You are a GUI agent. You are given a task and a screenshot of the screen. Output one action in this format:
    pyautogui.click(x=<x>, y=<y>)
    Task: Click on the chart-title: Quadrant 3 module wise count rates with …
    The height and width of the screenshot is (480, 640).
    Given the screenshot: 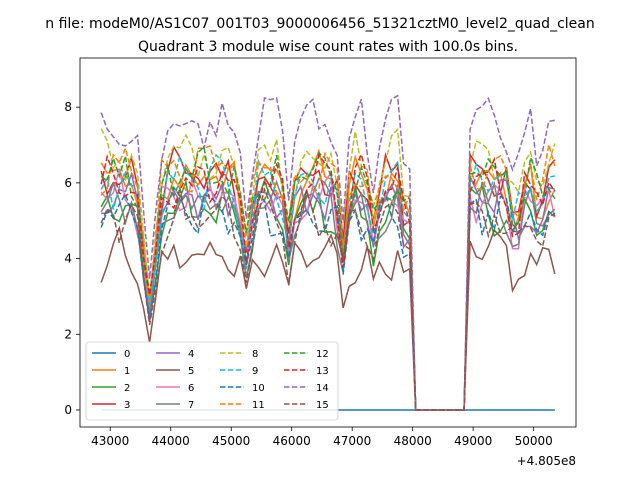 What is the action you would take?
    pyautogui.click(x=328, y=47)
    